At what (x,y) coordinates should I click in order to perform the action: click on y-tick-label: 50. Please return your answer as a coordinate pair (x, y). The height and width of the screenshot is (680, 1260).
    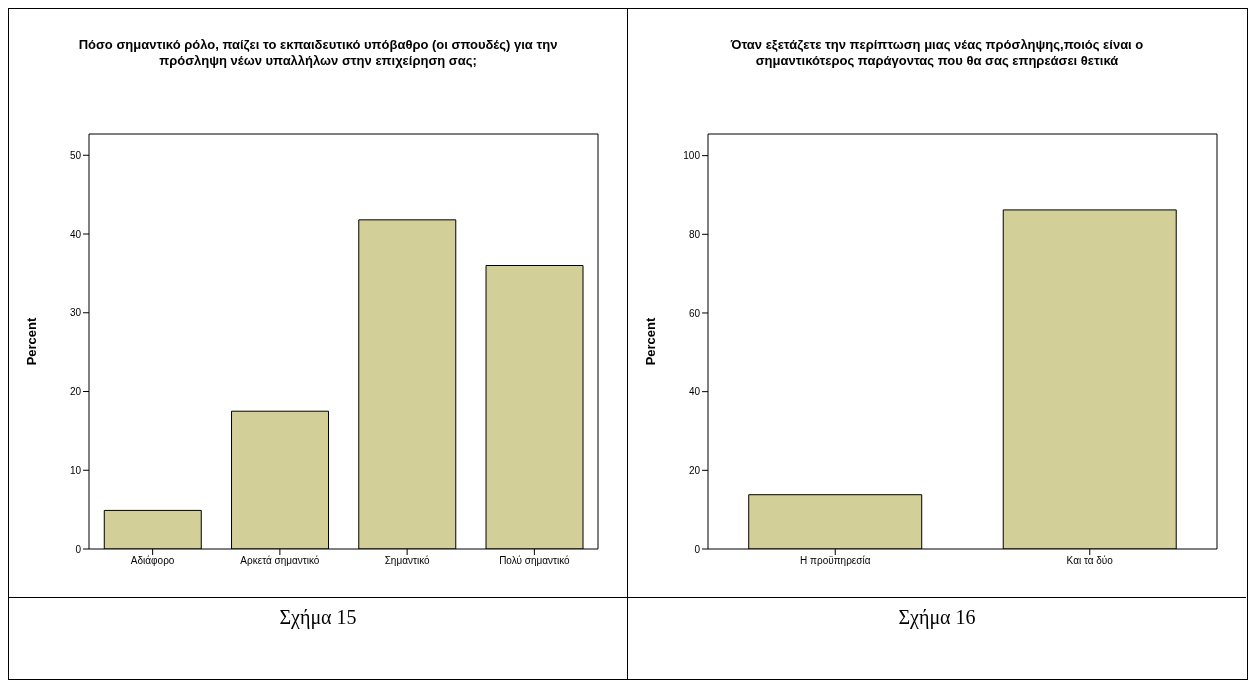
    Looking at the image, I should click on (75, 155).